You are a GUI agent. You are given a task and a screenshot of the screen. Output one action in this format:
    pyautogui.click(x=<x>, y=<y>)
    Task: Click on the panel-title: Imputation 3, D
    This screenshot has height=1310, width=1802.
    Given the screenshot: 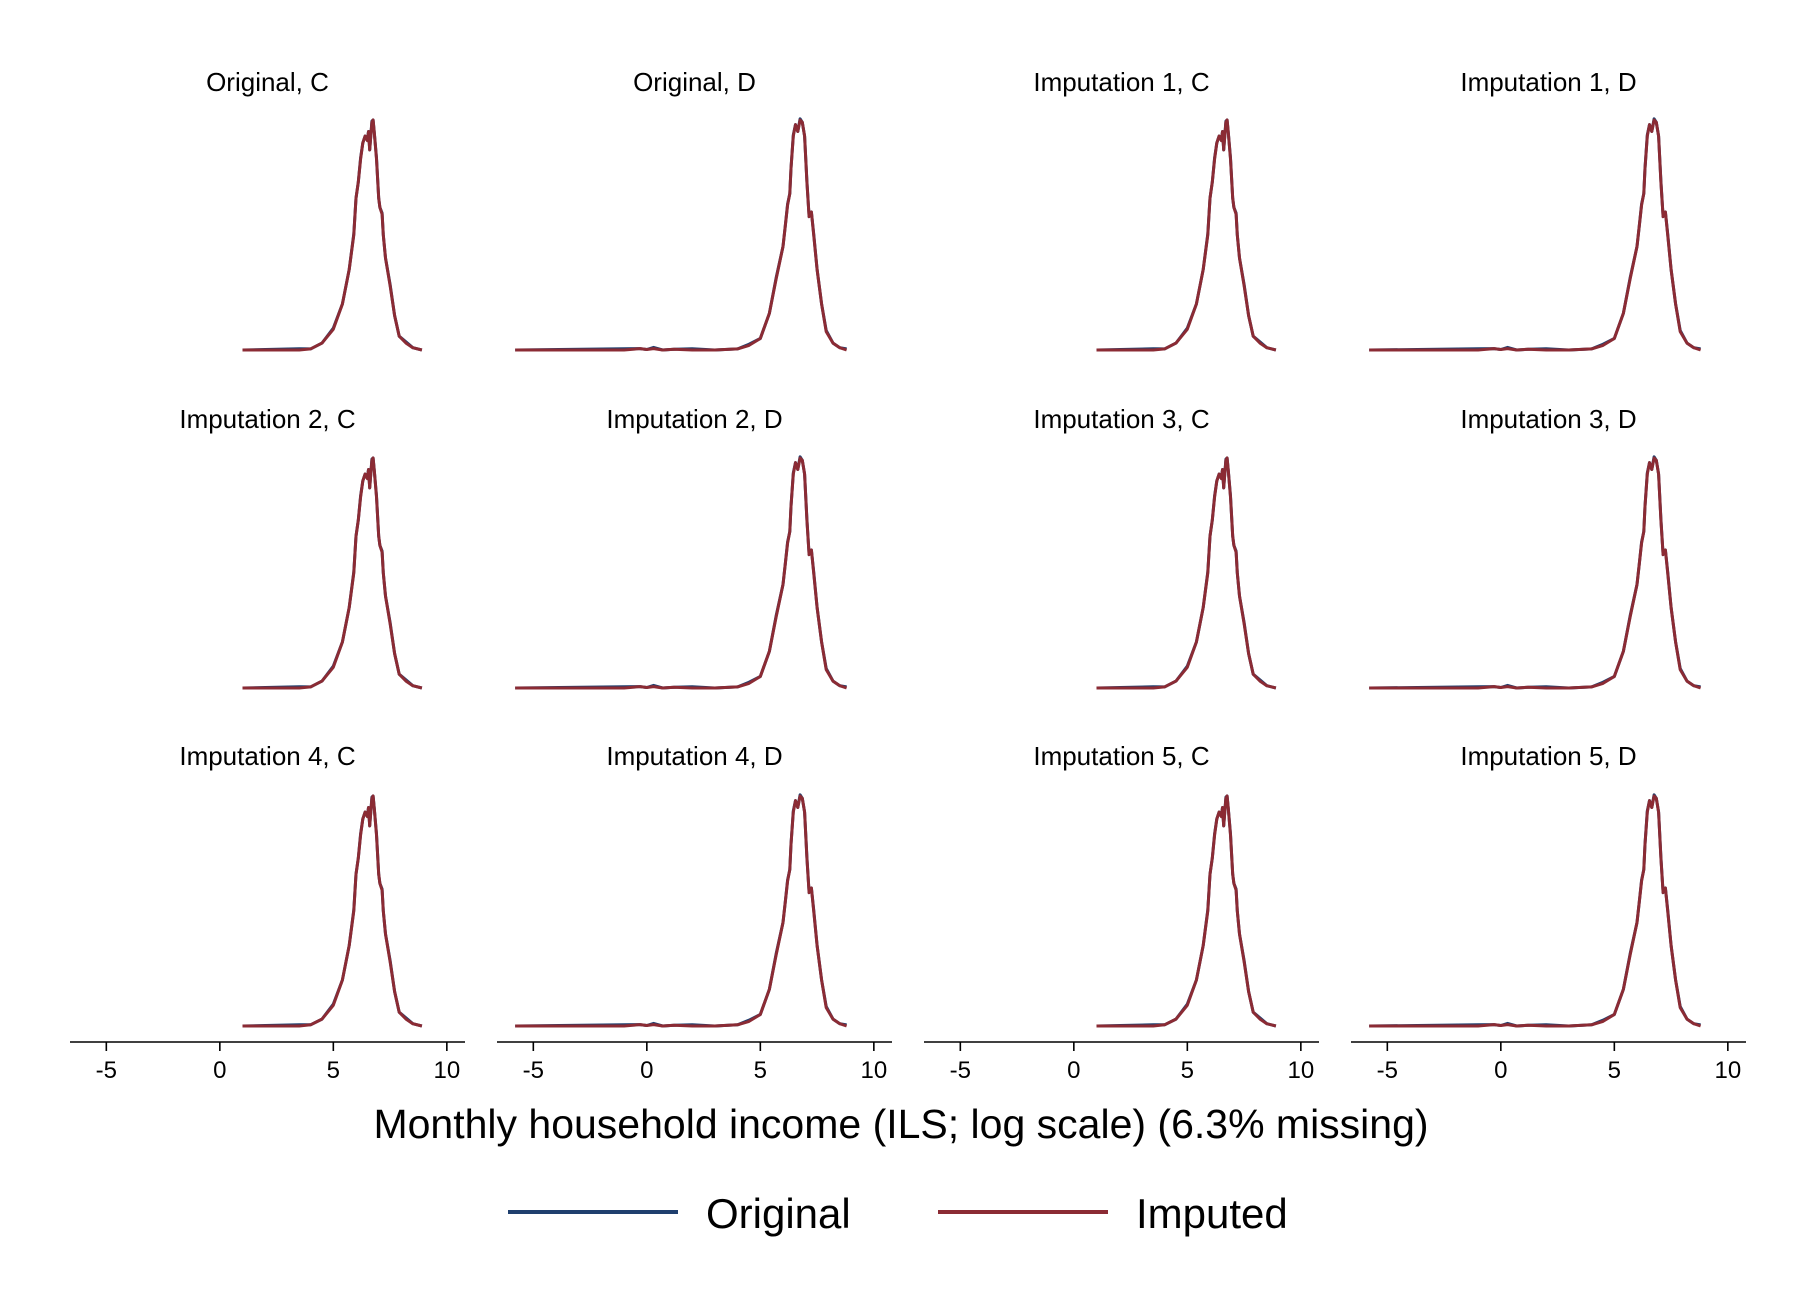 What is the action you would take?
    pyautogui.click(x=1548, y=419)
    